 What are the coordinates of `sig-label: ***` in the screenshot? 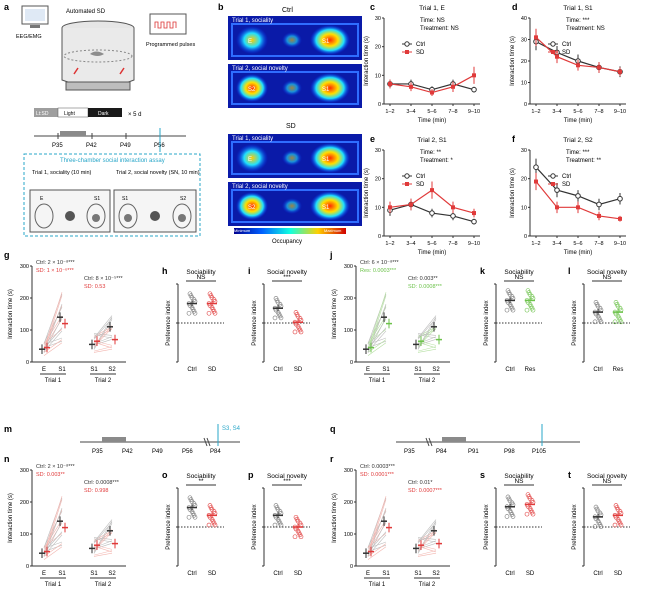 It's located at (287, 481).